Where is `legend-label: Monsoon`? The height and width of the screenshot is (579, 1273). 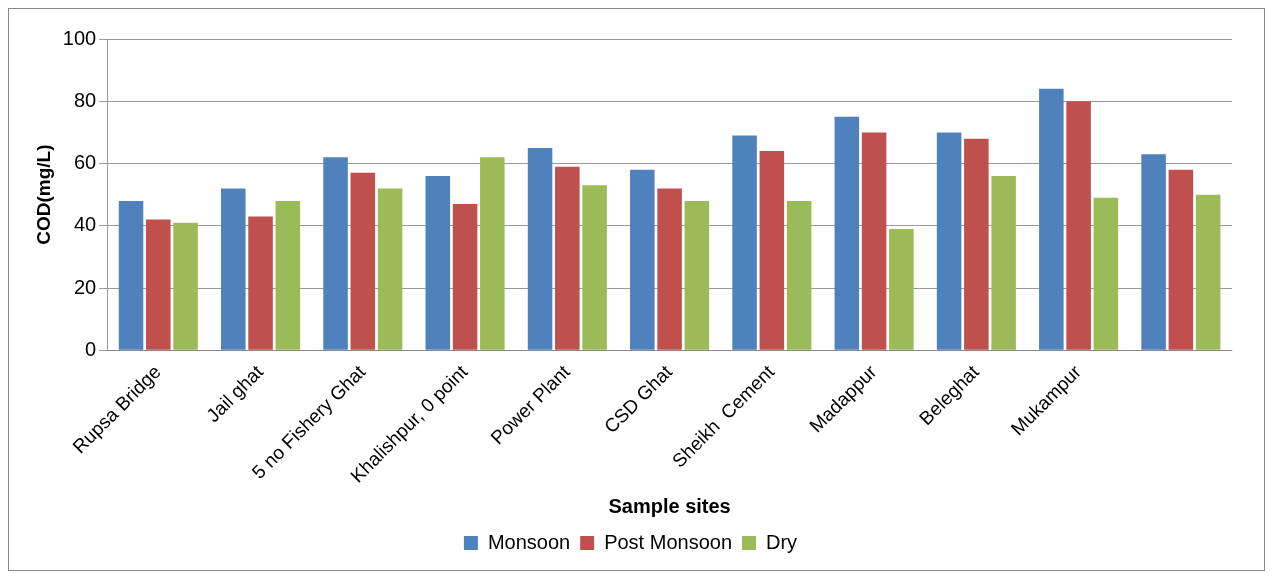 legend-label: Monsoon is located at coordinates (529, 541).